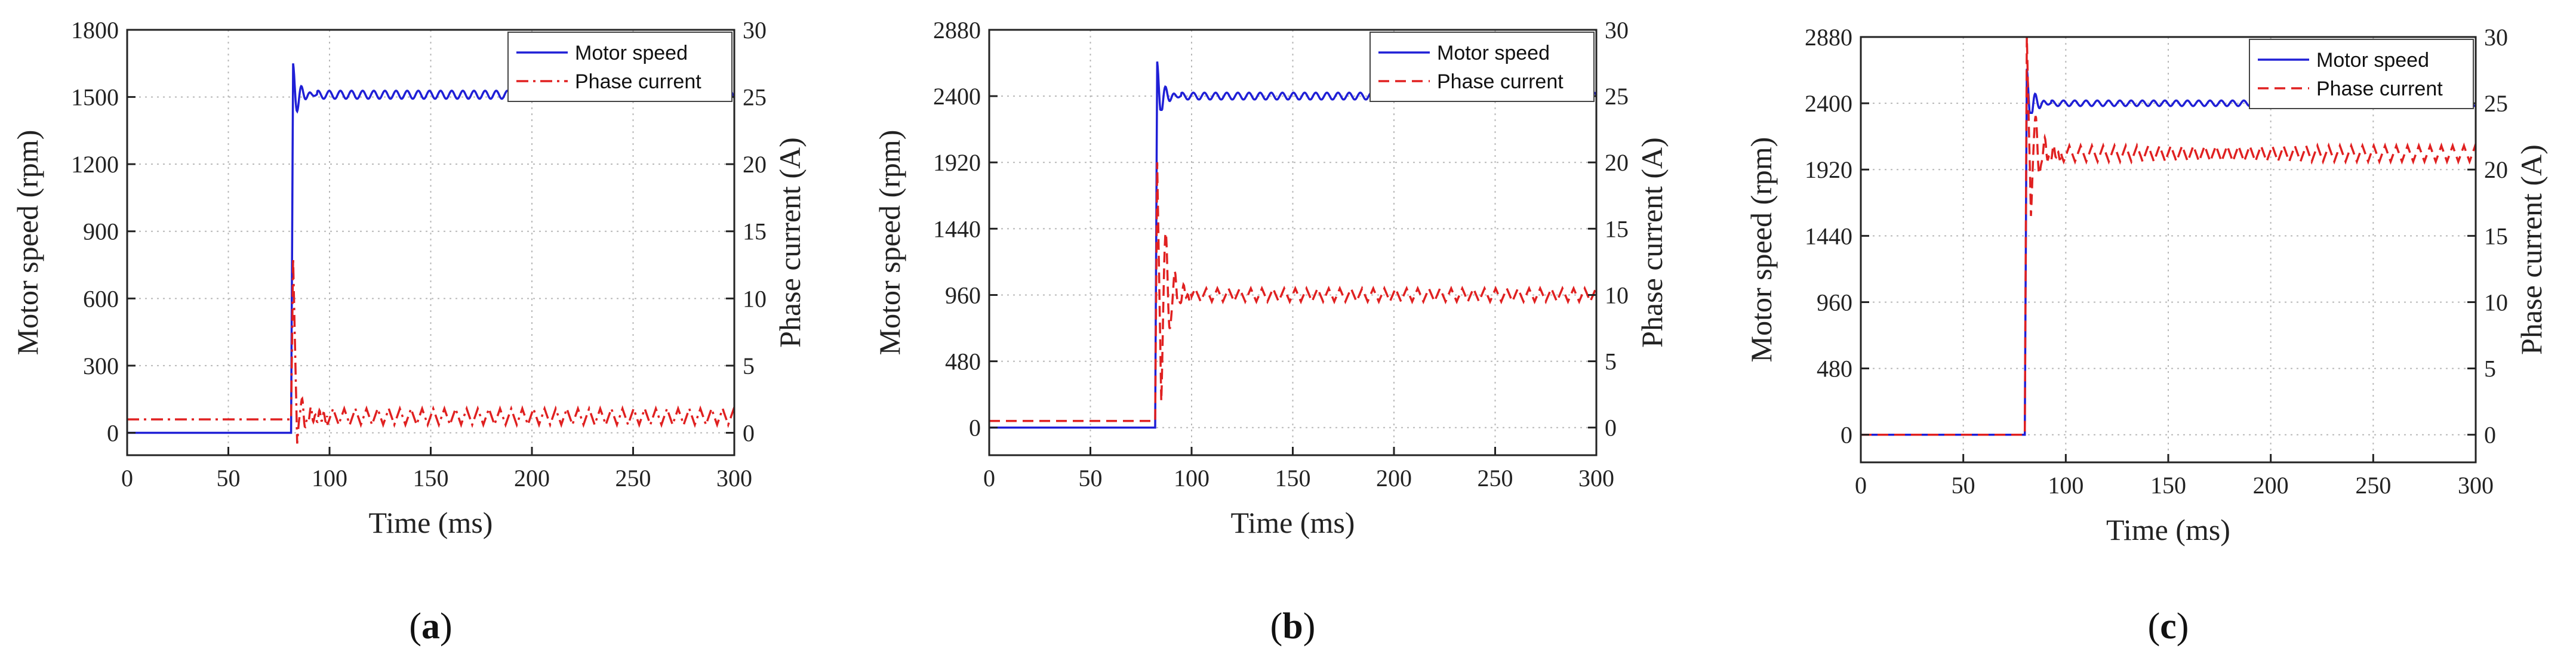 The height and width of the screenshot is (661, 2576). I want to click on caption-letter: a, so click(430, 626).